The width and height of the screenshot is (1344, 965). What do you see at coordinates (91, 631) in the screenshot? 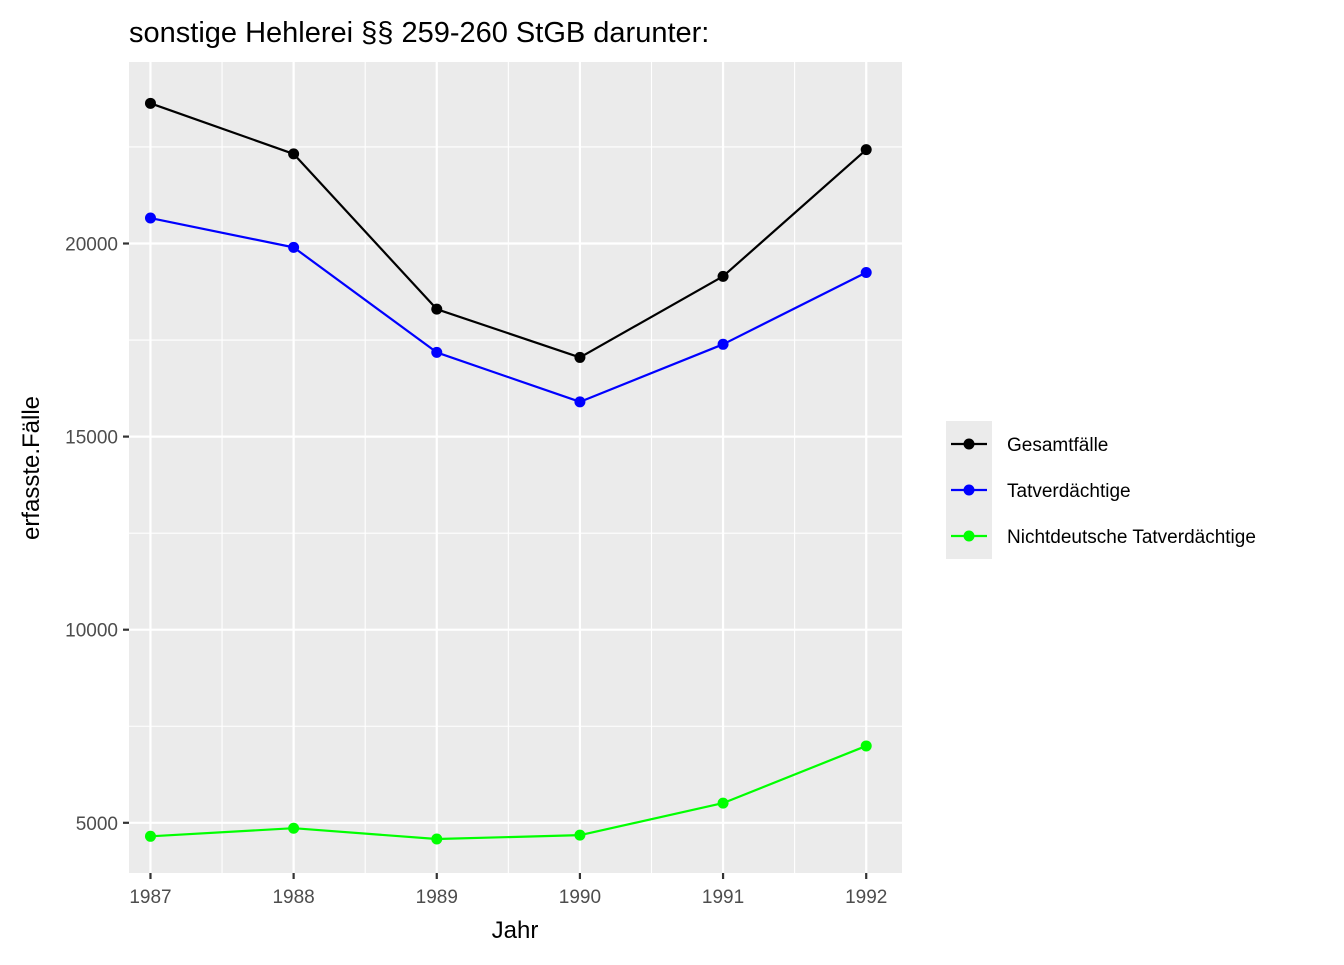
I see `y-tick-label: 10000` at bounding box center [91, 631].